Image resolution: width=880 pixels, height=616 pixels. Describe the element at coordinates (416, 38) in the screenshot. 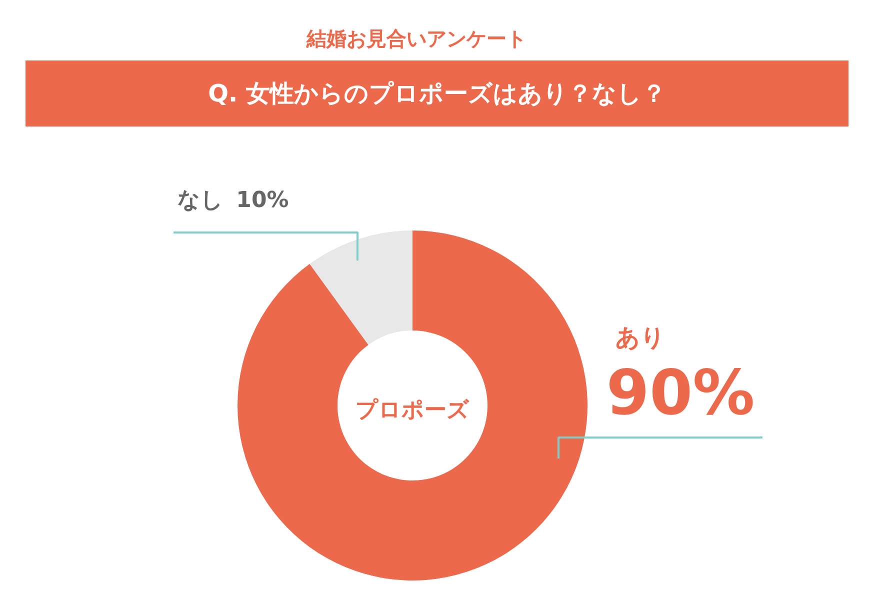

I see `chart-title: 結婚お見合いアンケート` at that location.